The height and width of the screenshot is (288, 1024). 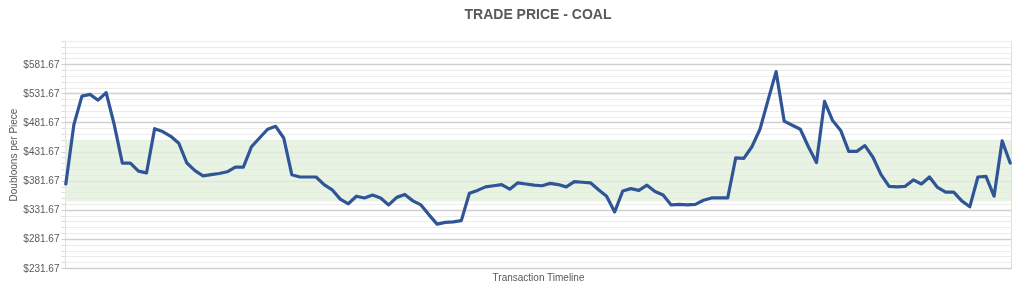 I want to click on y-tick-label: $581.67, so click(x=41, y=64).